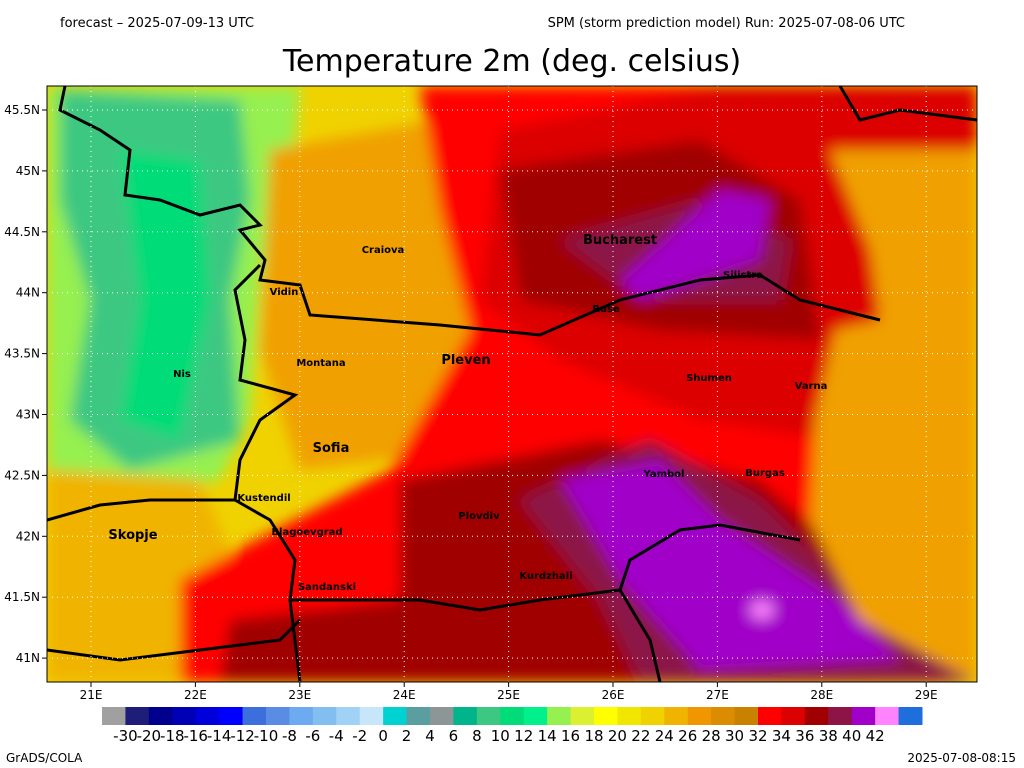 This screenshot has width=1024, height=768. I want to click on lon-label: 21E, so click(91, 695).